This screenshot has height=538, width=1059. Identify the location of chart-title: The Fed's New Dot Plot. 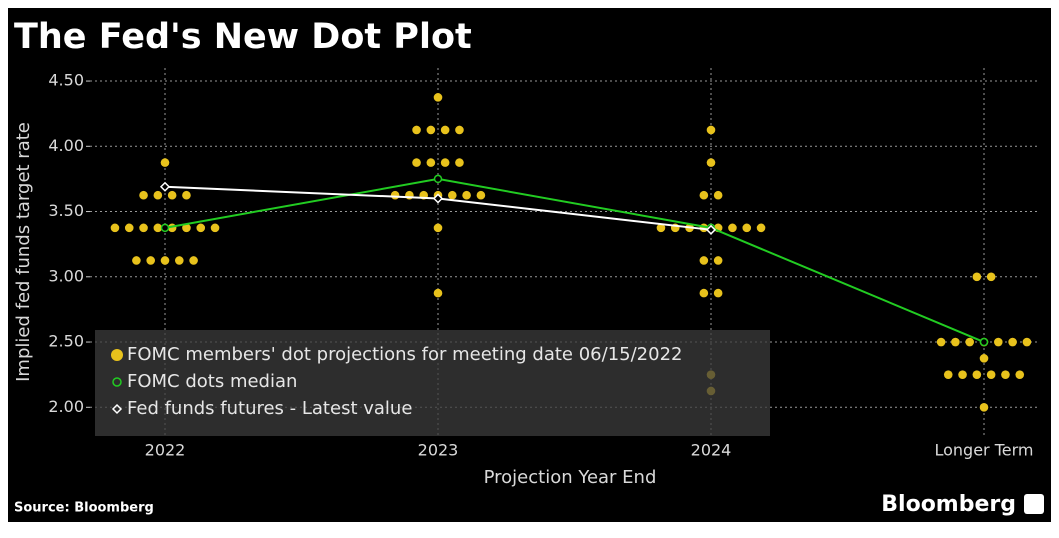
(243, 37).